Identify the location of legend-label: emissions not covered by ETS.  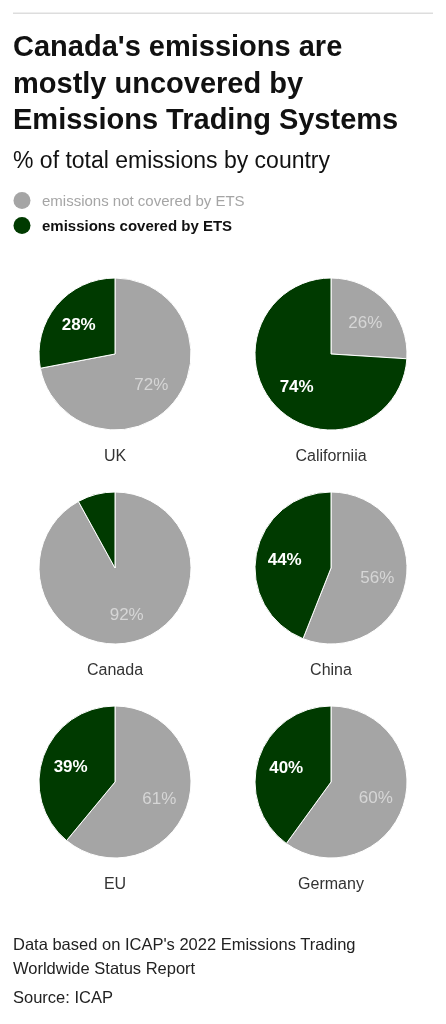
(143, 200).